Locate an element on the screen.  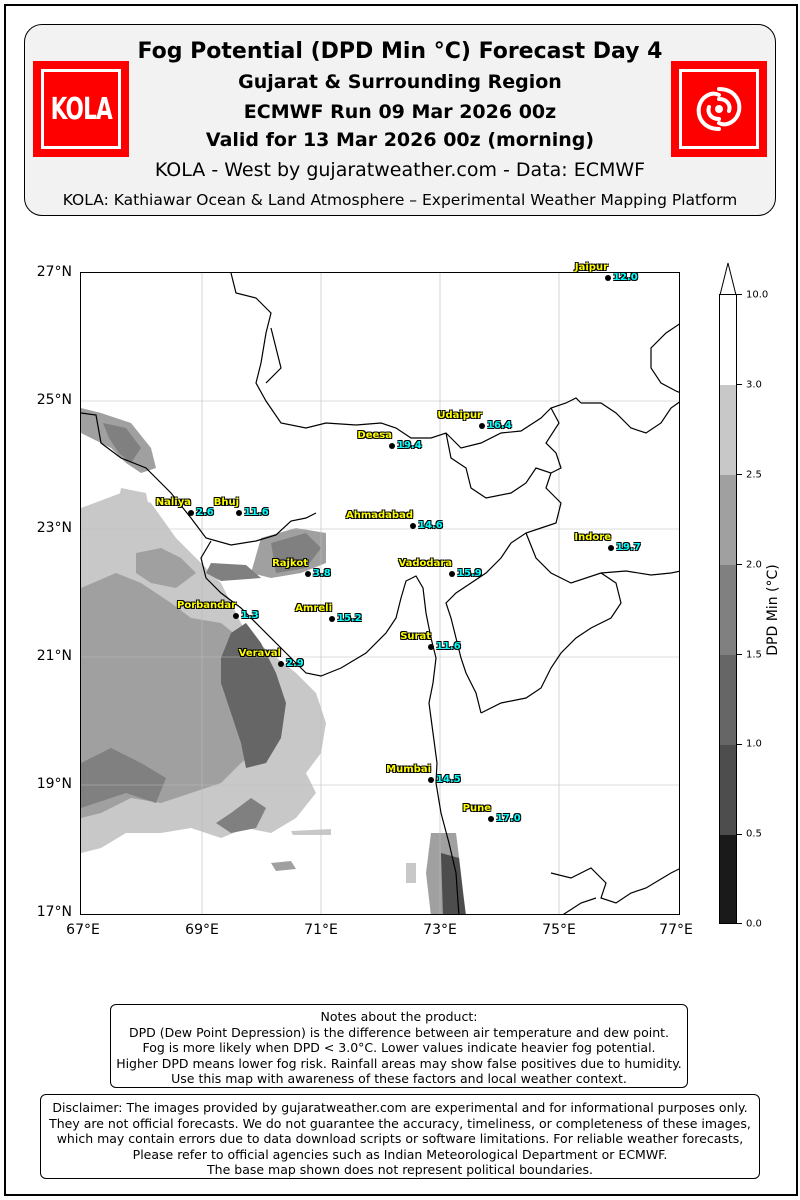
region-subtitle: Gujarat & Surrounding Region is located at coordinates (400, 82).